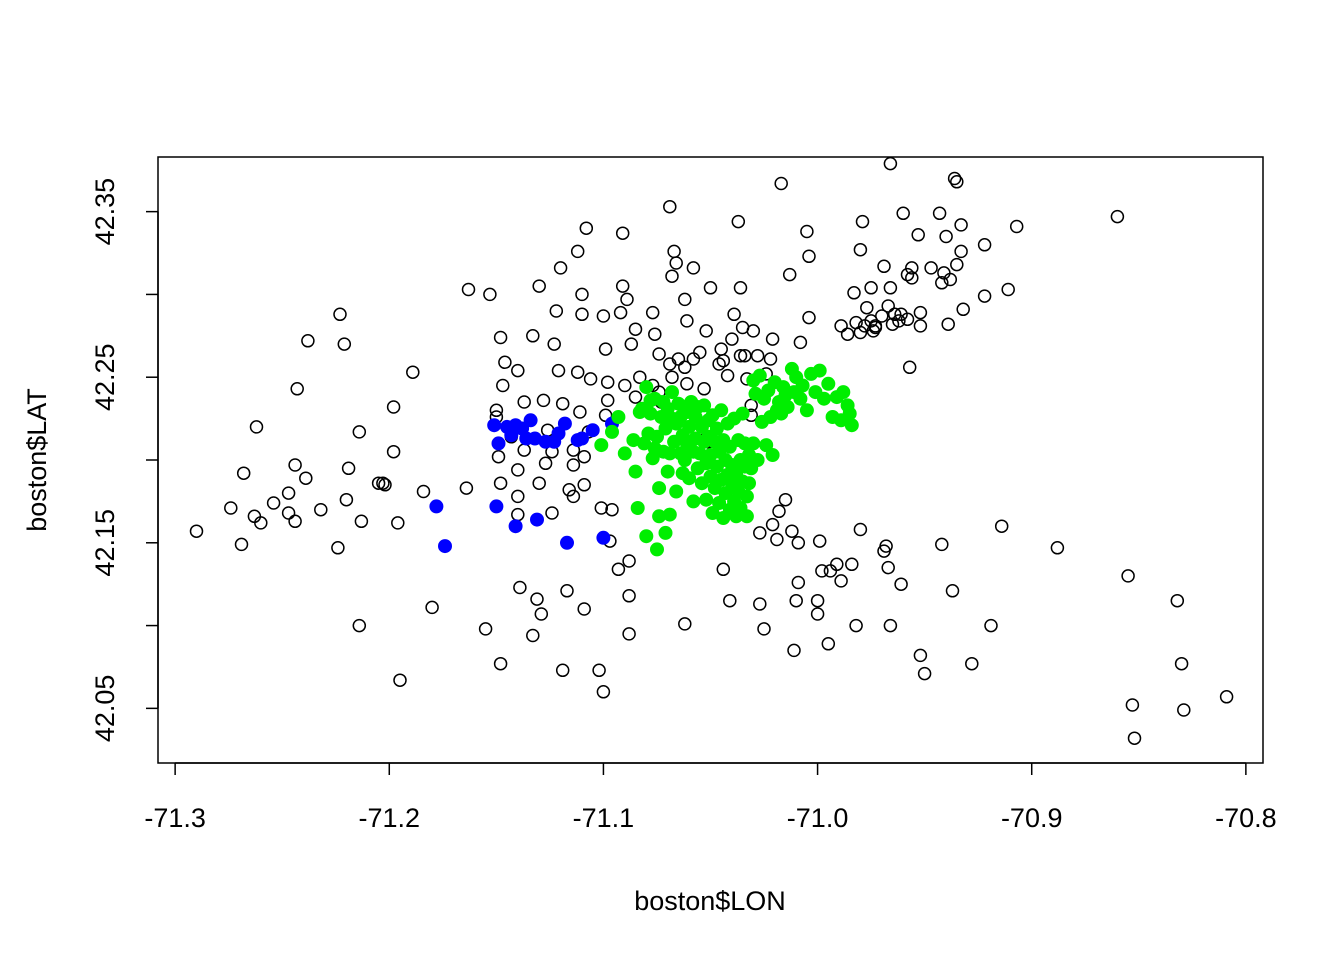 The width and height of the screenshot is (1344, 960). I want to click on y-tick-label: 42.35, so click(105, 212).